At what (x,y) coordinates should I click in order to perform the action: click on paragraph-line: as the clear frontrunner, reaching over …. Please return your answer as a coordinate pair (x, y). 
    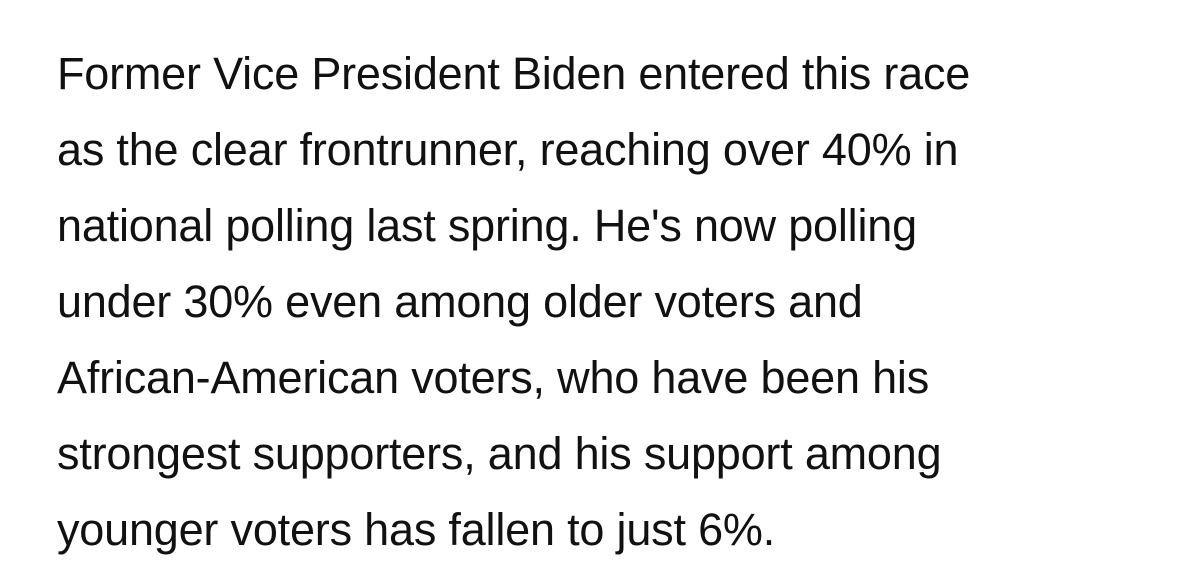
    Looking at the image, I should click on (508, 149).